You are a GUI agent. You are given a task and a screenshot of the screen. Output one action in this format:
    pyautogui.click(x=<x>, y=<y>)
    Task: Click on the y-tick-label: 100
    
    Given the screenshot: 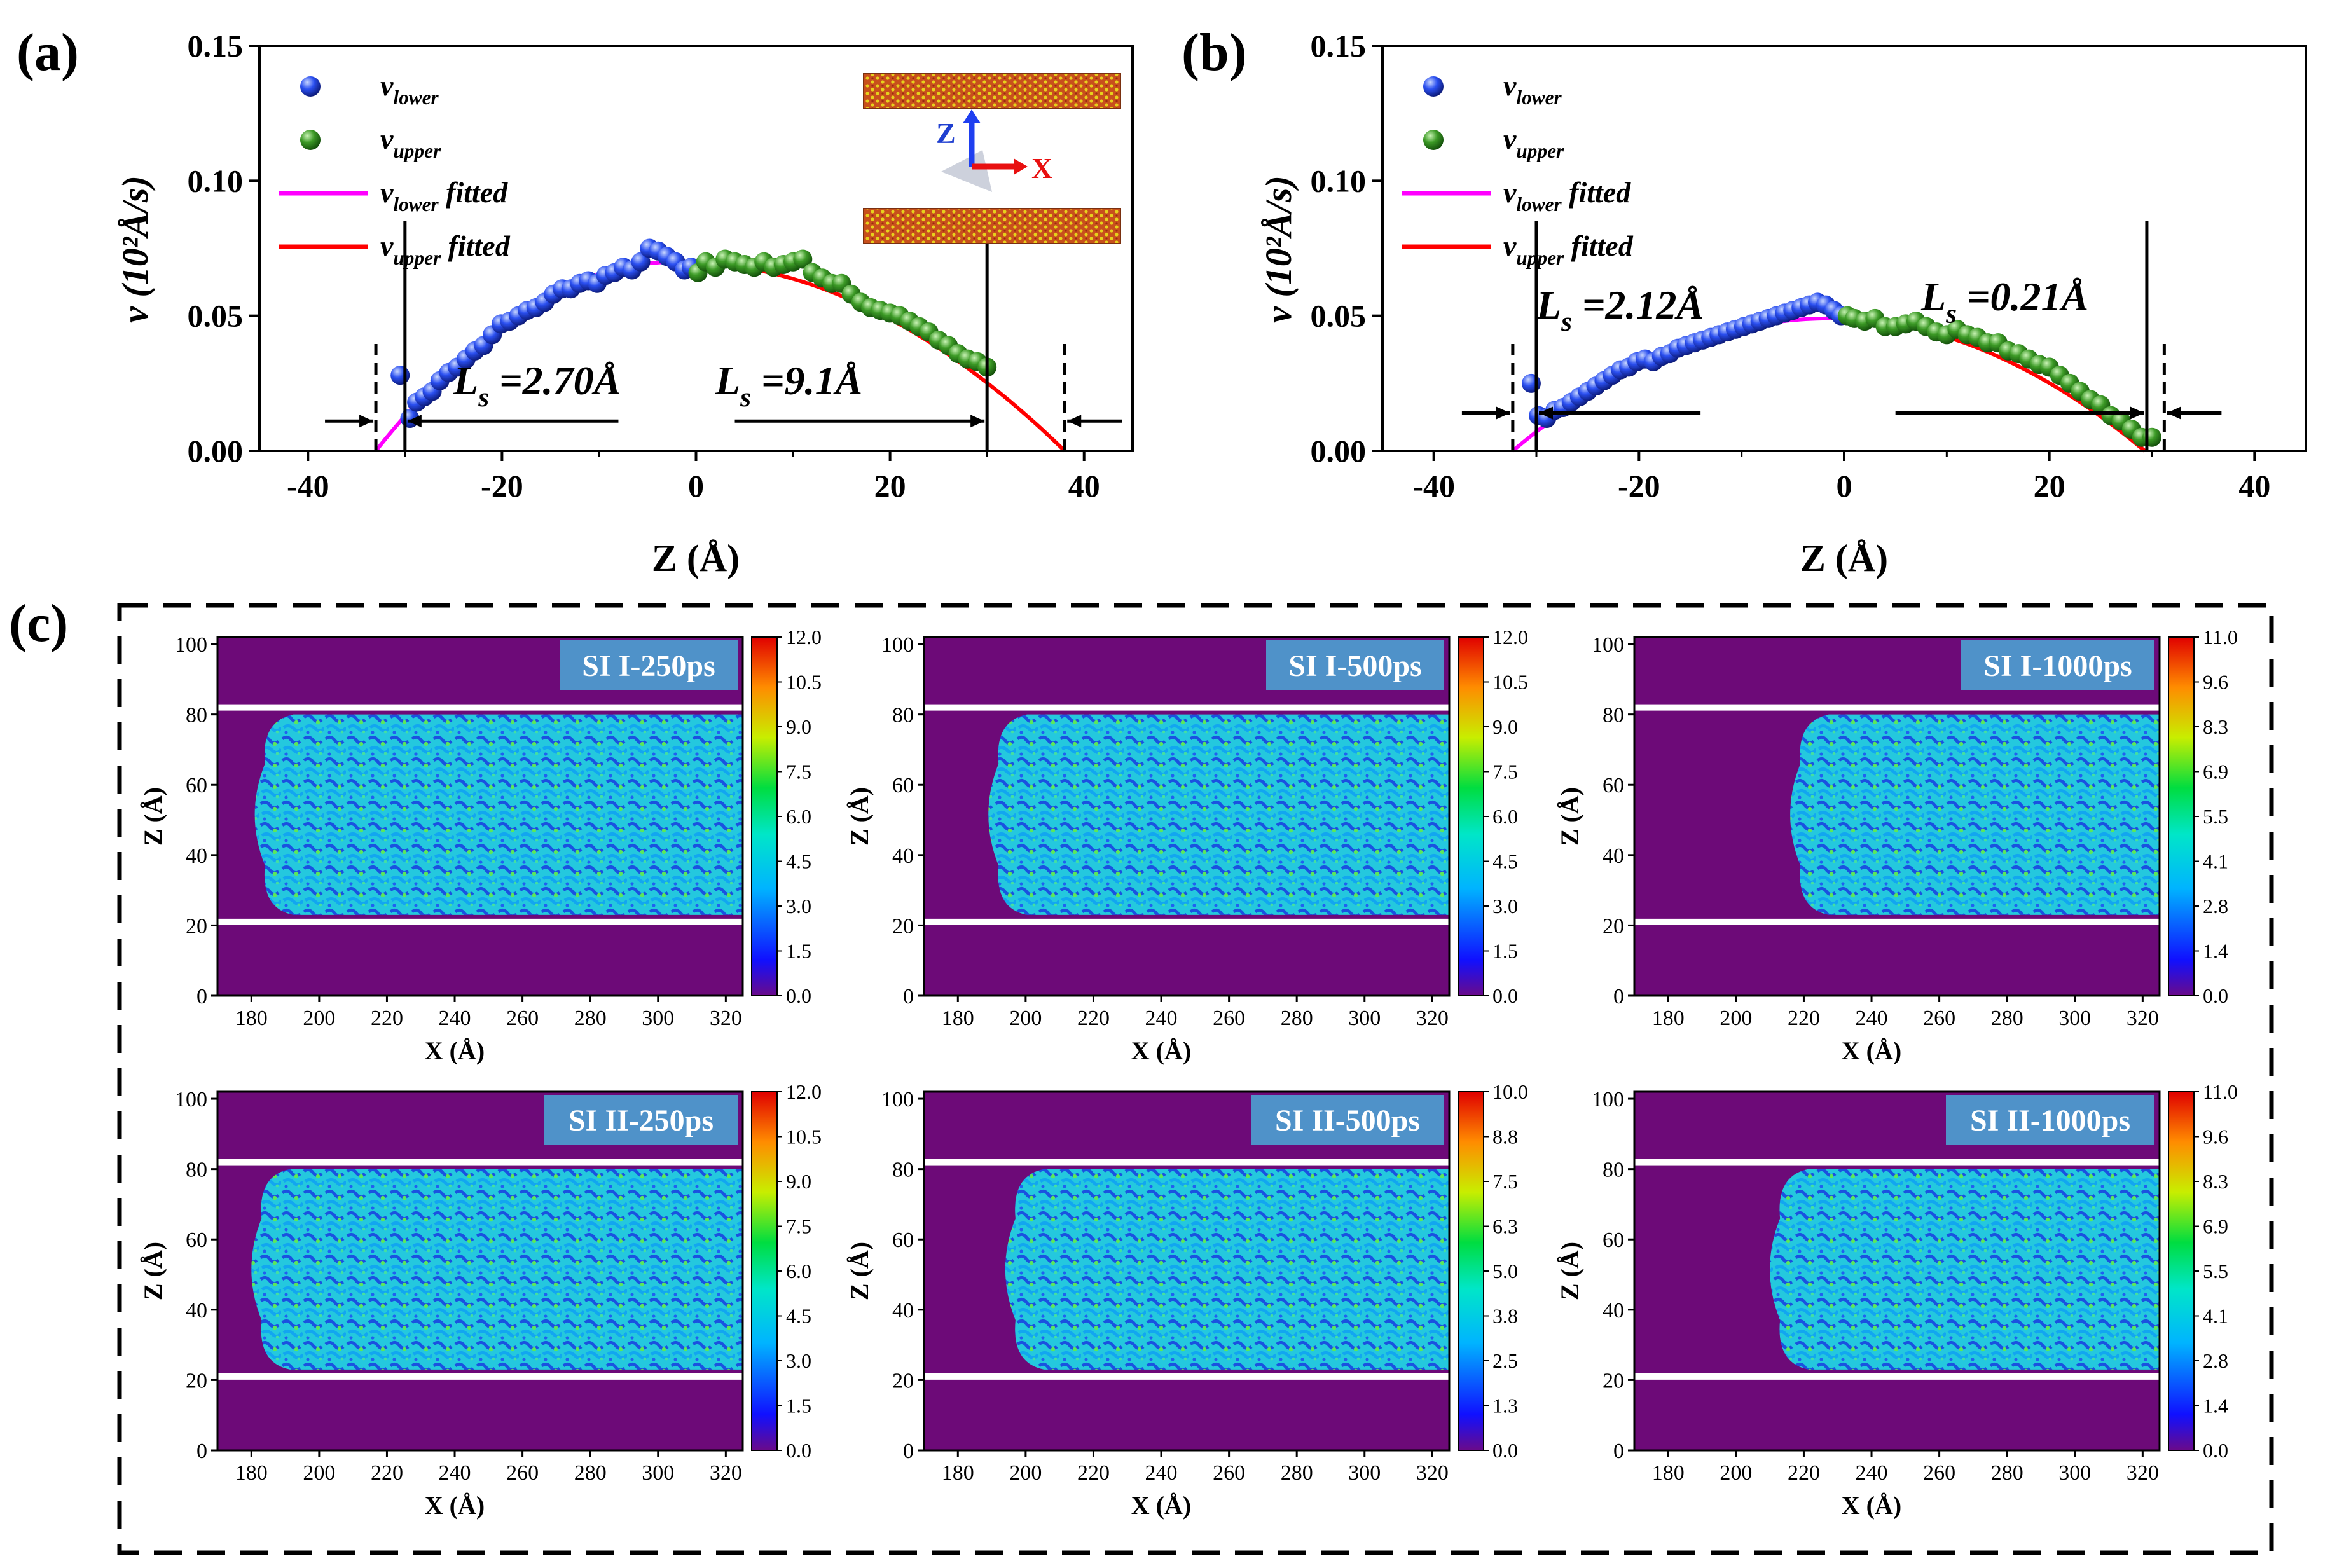 What is the action you would take?
    pyautogui.click(x=1608, y=1099)
    